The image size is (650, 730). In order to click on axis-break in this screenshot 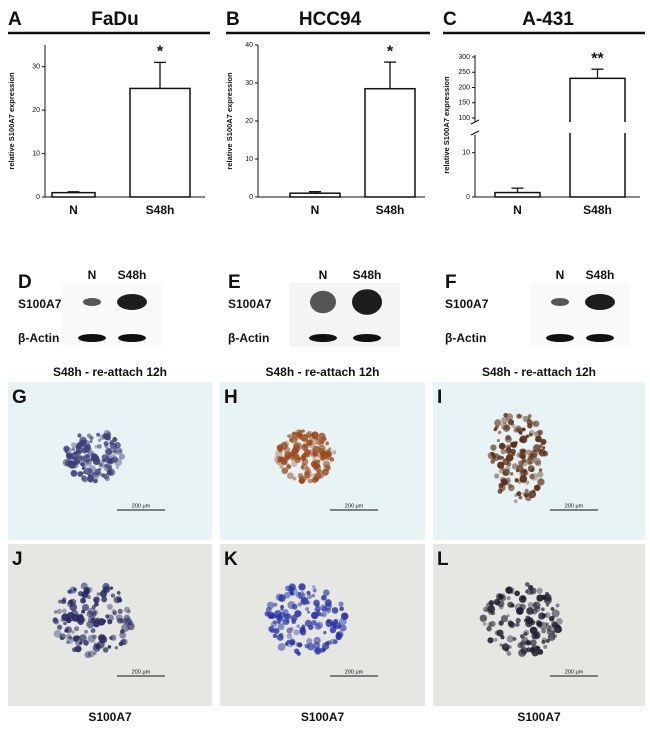, I will do `click(555, 127)`.